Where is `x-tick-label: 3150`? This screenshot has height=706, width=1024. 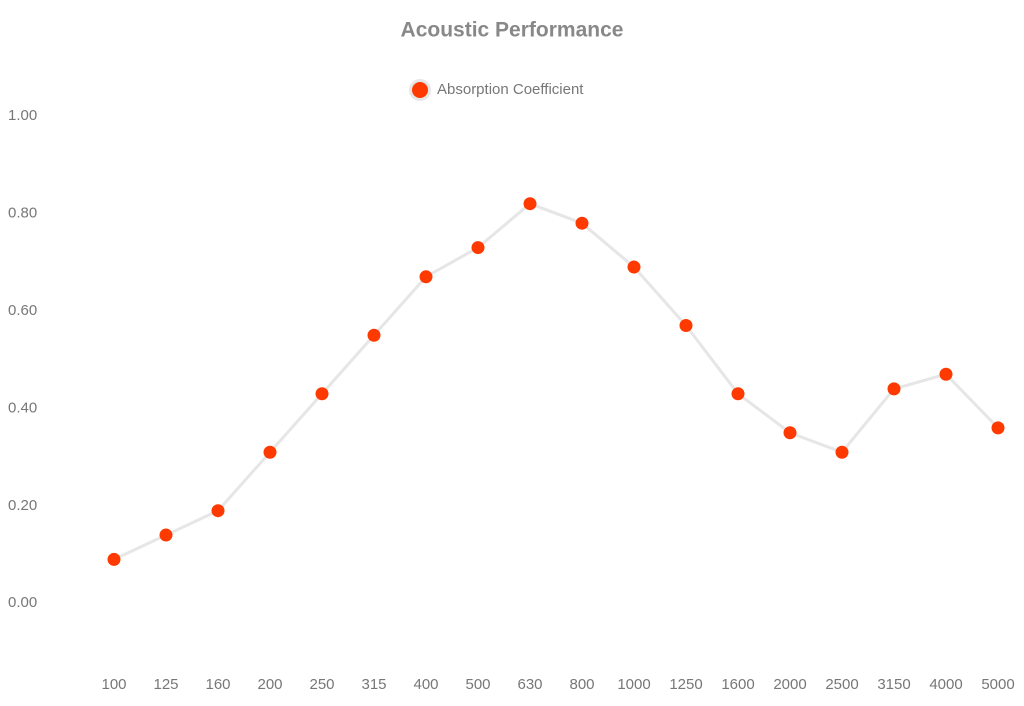
x-tick-label: 3150 is located at coordinates (893, 684).